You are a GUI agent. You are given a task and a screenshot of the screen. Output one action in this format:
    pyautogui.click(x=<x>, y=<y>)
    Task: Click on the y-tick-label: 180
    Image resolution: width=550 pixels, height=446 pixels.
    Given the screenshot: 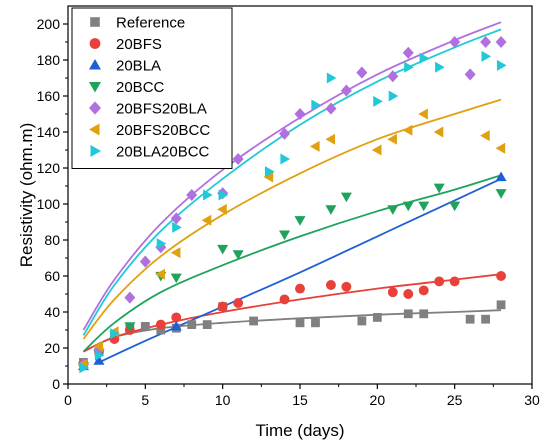 What is the action you would take?
    pyautogui.click(x=49, y=60)
    